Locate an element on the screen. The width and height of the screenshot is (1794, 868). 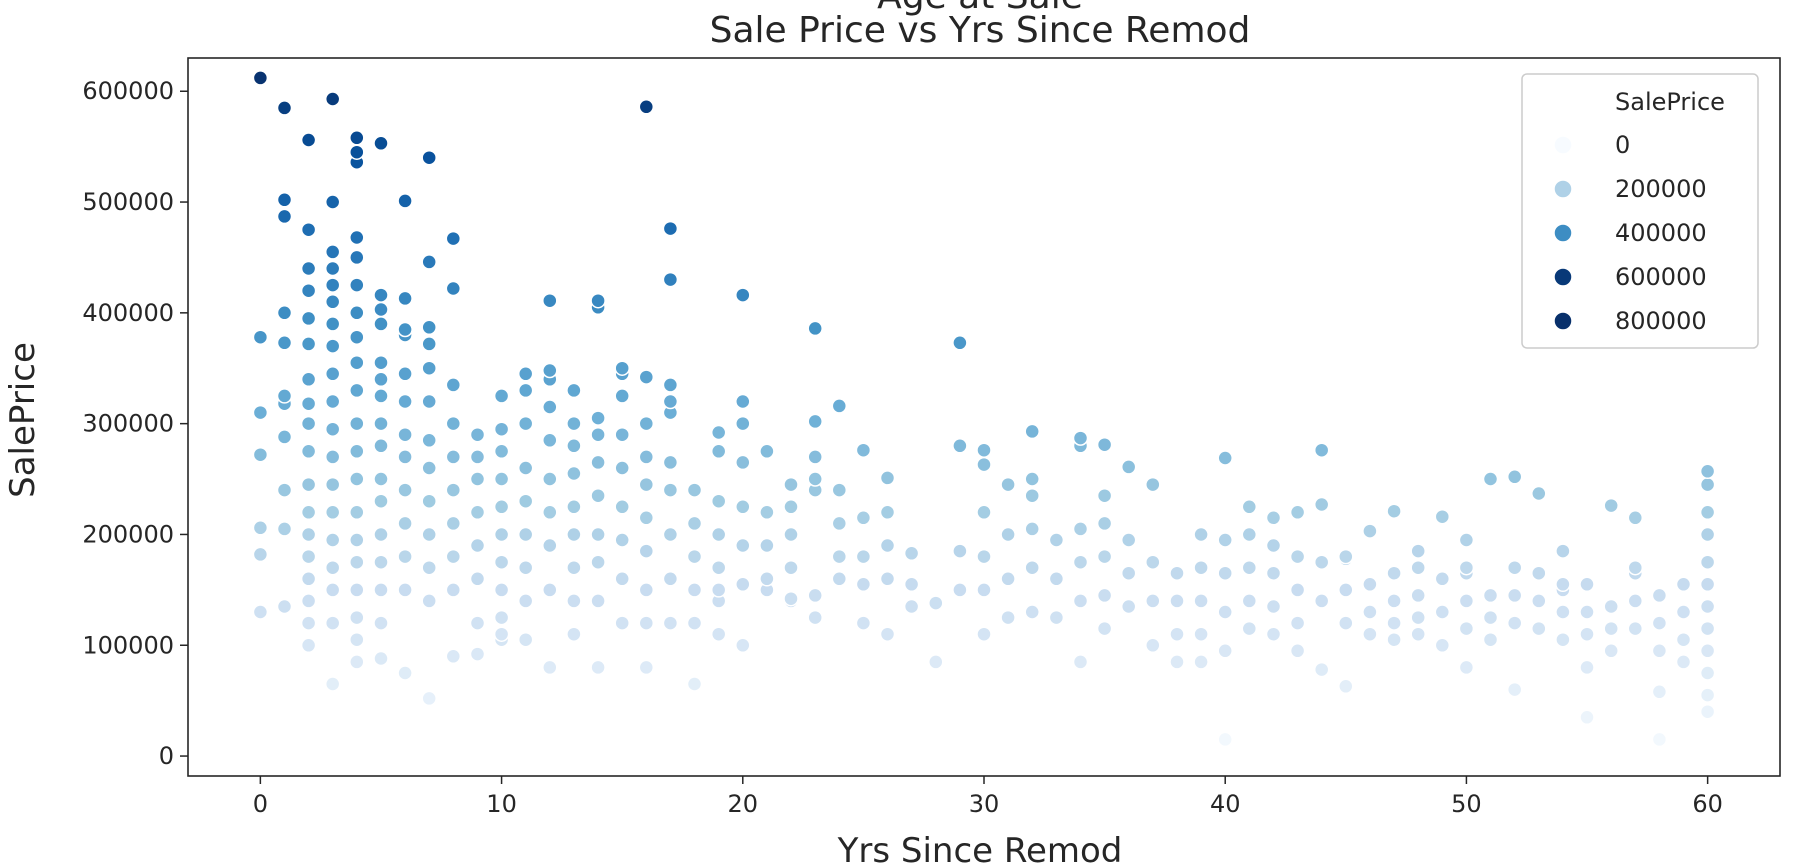
chart-title: Sale Price vs Yrs Since Remod is located at coordinates (980, 30).